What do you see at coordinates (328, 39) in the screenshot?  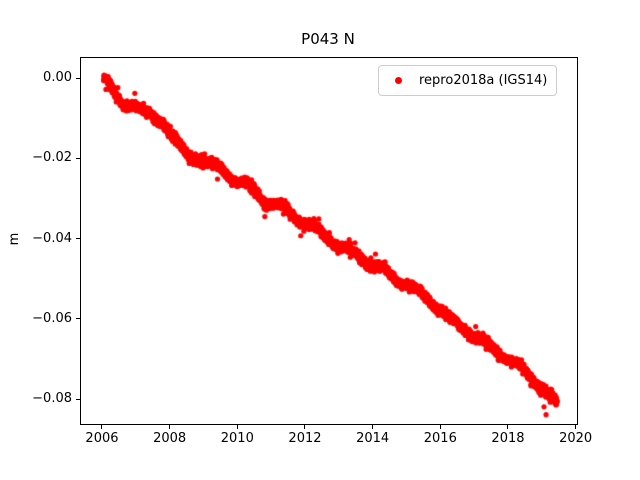 I see `chart-title: P043 N` at bounding box center [328, 39].